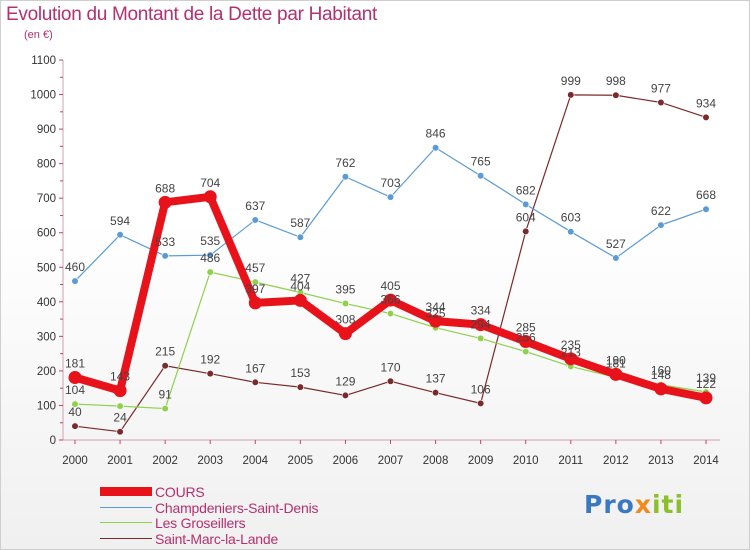 This screenshot has height=550, width=750. What do you see at coordinates (126, 522) in the screenshot?
I see `legend-swatch-groseillers` at bounding box center [126, 522].